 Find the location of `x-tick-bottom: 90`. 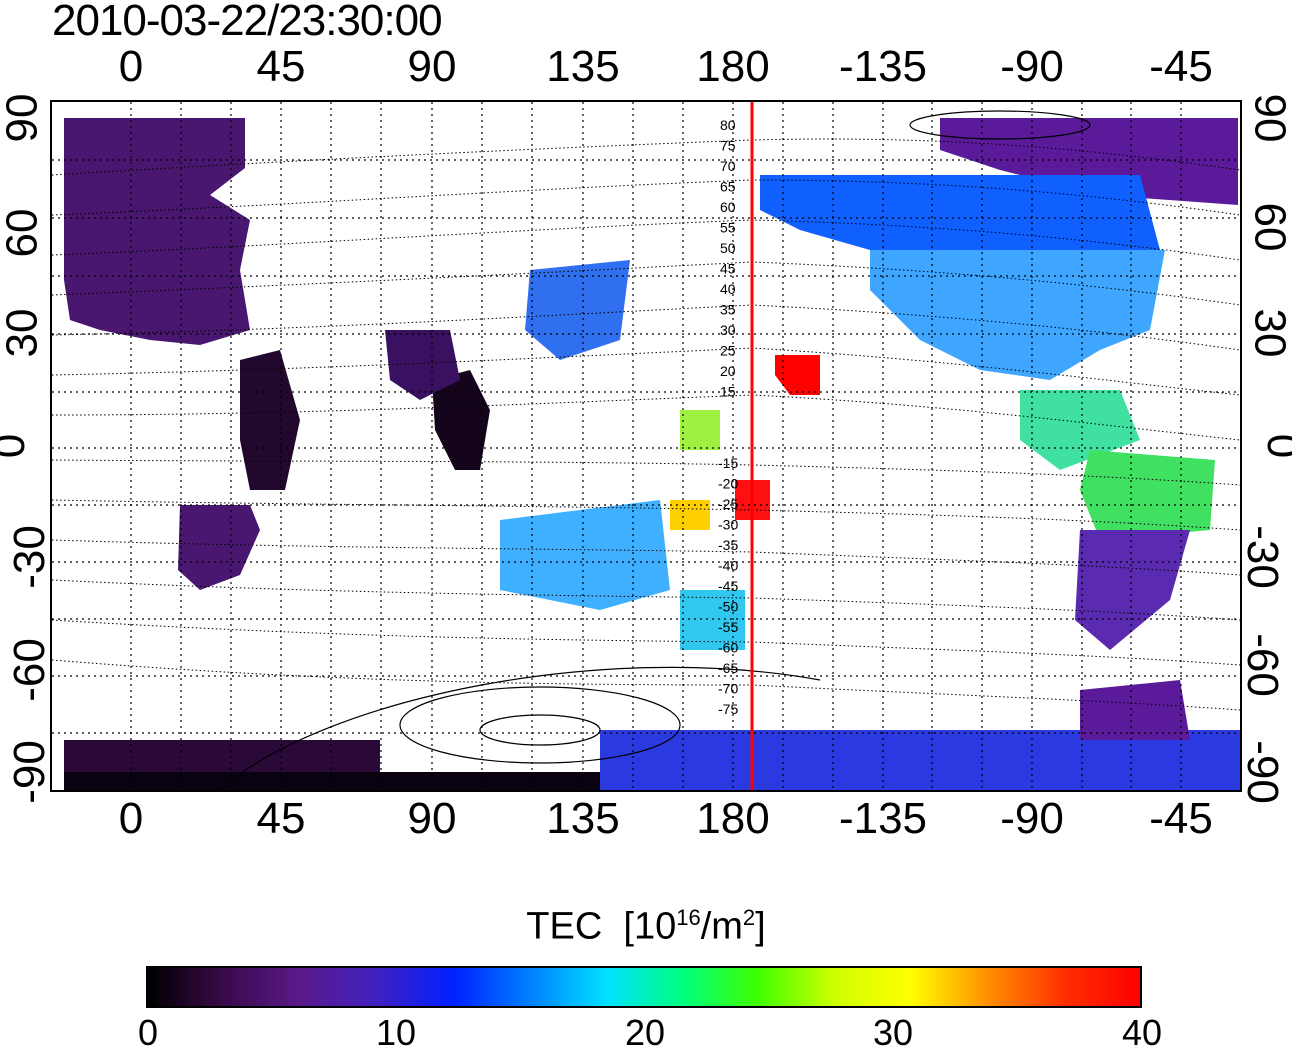

x-tick-bottom: 90 is located at coordinates (432, 818).